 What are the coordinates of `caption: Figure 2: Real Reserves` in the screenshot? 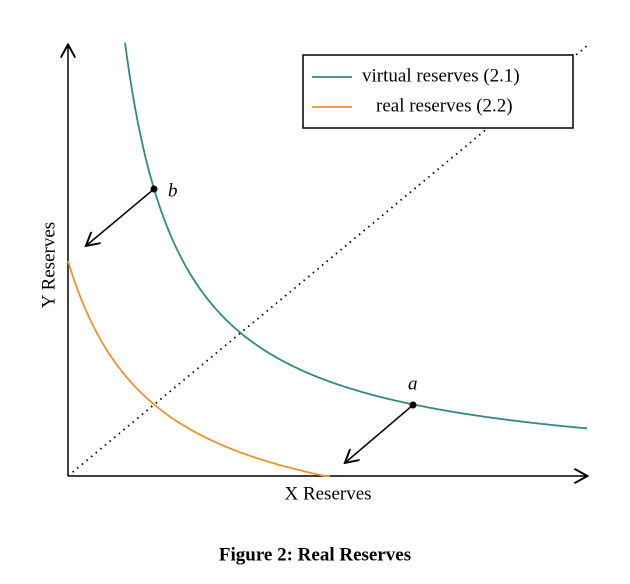 It's located at (315, 554).